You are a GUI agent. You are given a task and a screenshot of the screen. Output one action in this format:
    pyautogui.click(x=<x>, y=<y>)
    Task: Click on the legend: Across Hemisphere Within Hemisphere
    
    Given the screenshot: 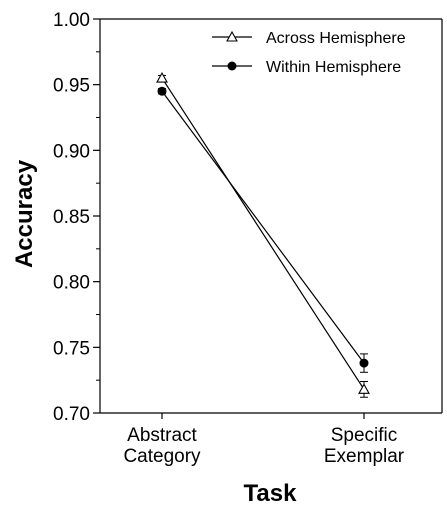 What is the action you would take?
    pyautogui.click(x=309, y=53)
    